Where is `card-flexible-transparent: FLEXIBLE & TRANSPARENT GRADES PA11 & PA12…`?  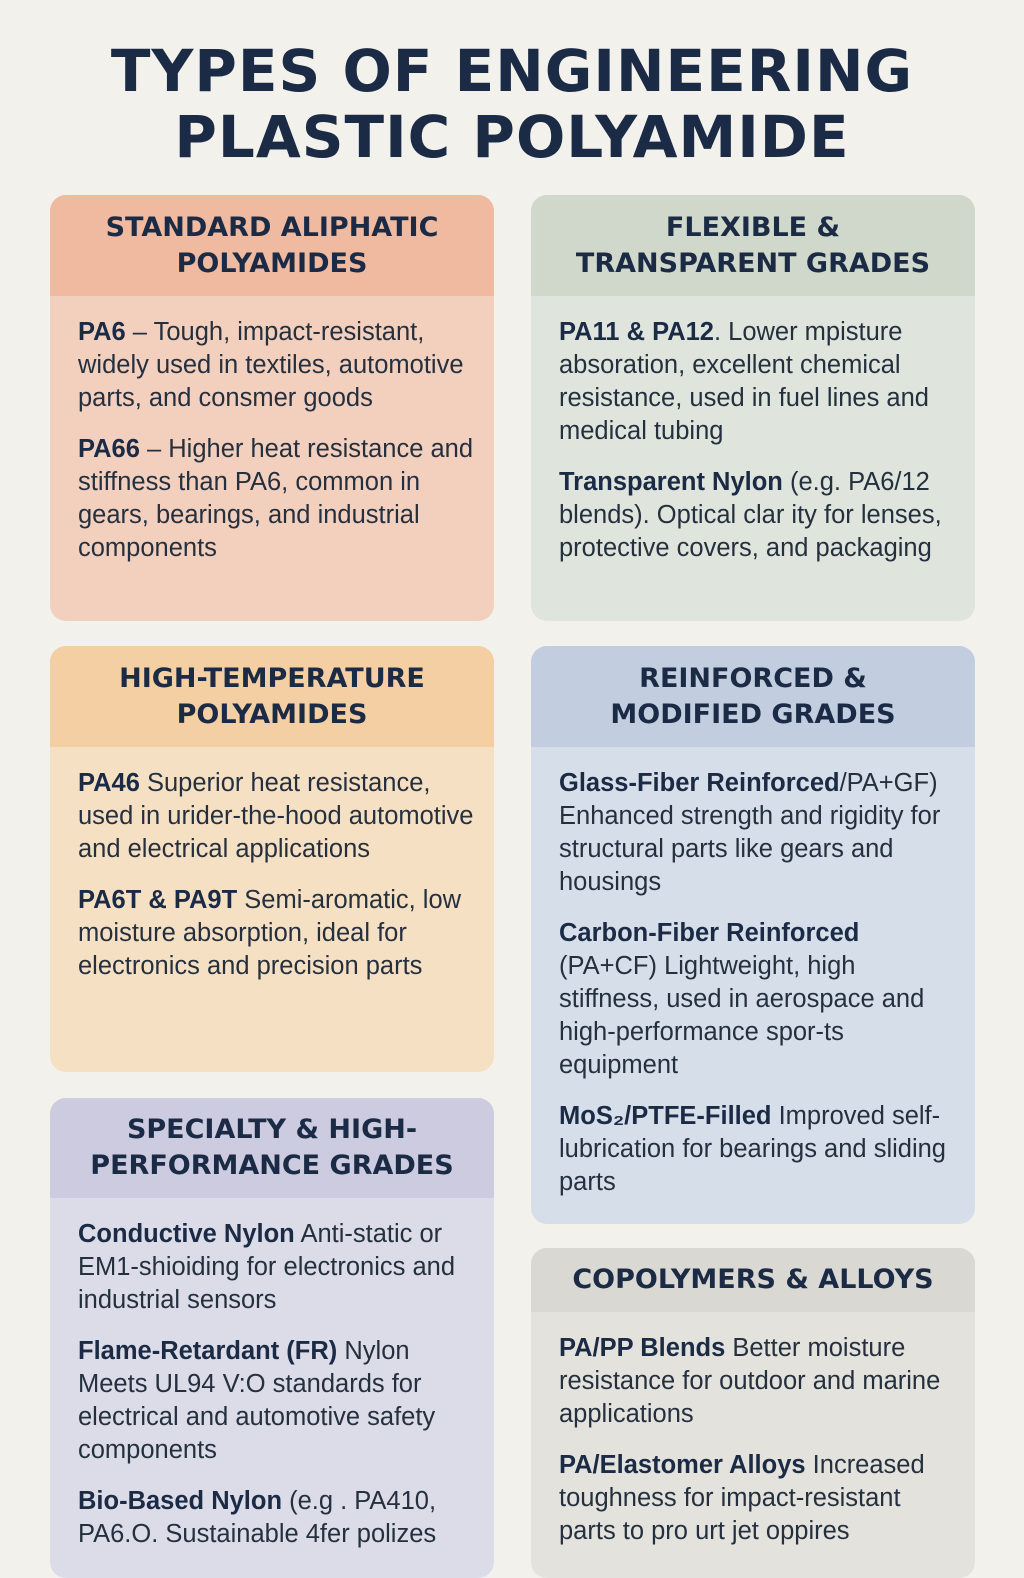 card-flexible-transparent: FLEXIBLE & TRANSPARENT GRADES PA11 & PA12… is located at coordinates (753, 408).